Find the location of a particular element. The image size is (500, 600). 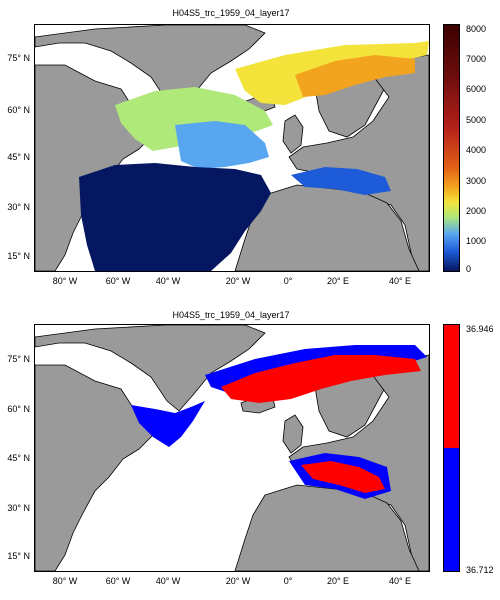

tracer-orange-band is located at coordinates (355, 76).